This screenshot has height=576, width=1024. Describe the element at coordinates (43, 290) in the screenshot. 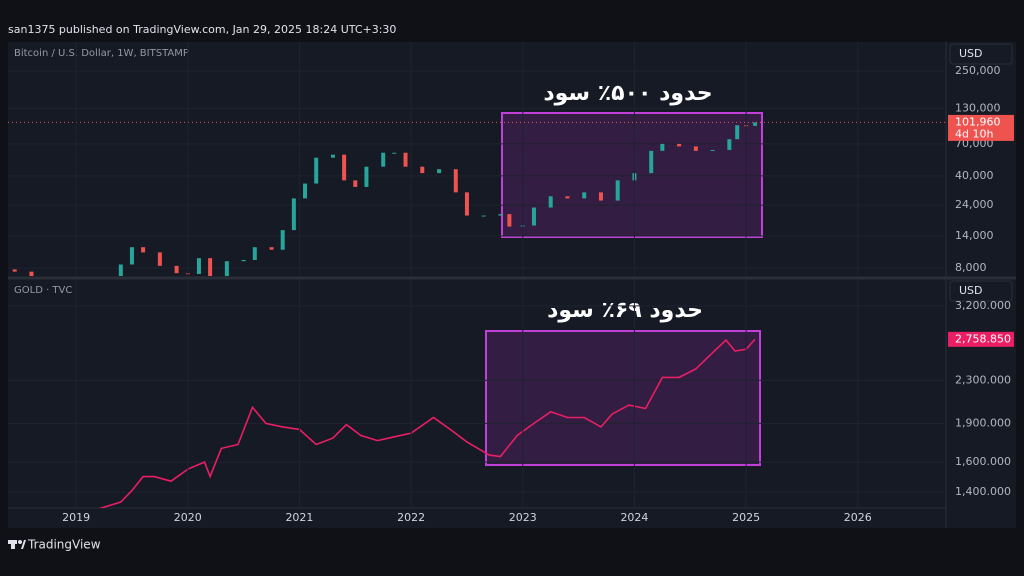

I see `pane-title: GOLD · TVC` at that location.